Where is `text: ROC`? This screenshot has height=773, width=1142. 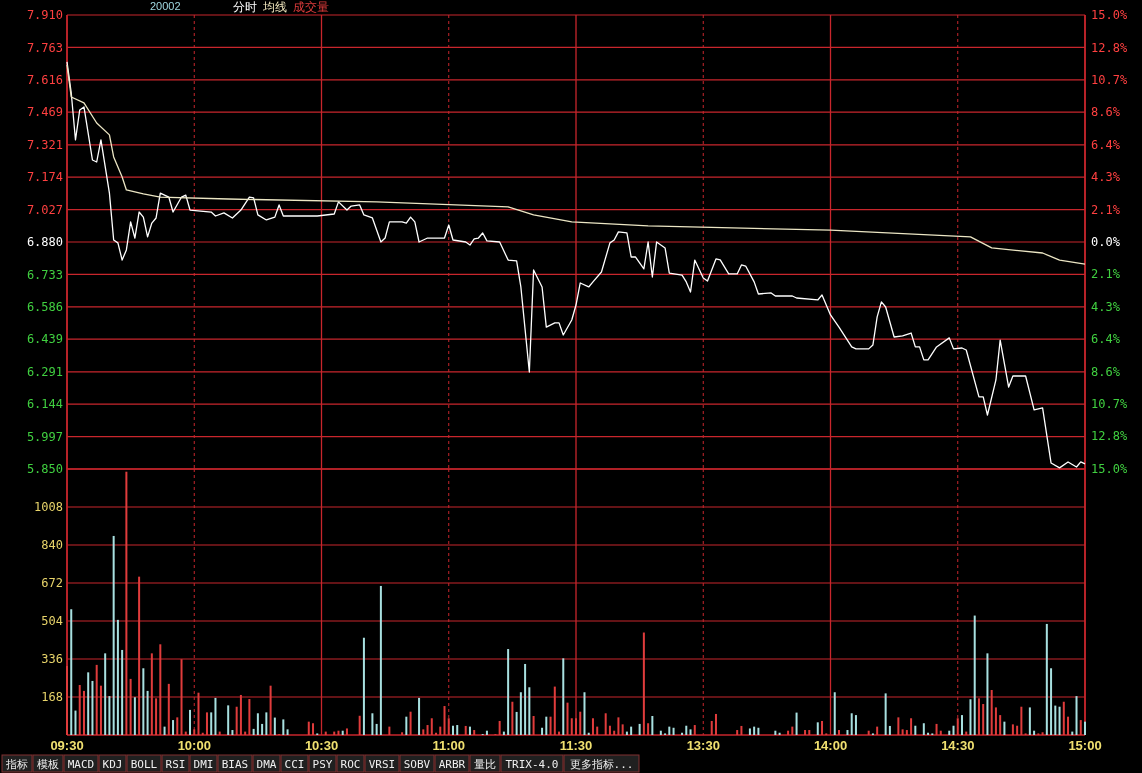 text: ROC is located at coordinates (350, 764).